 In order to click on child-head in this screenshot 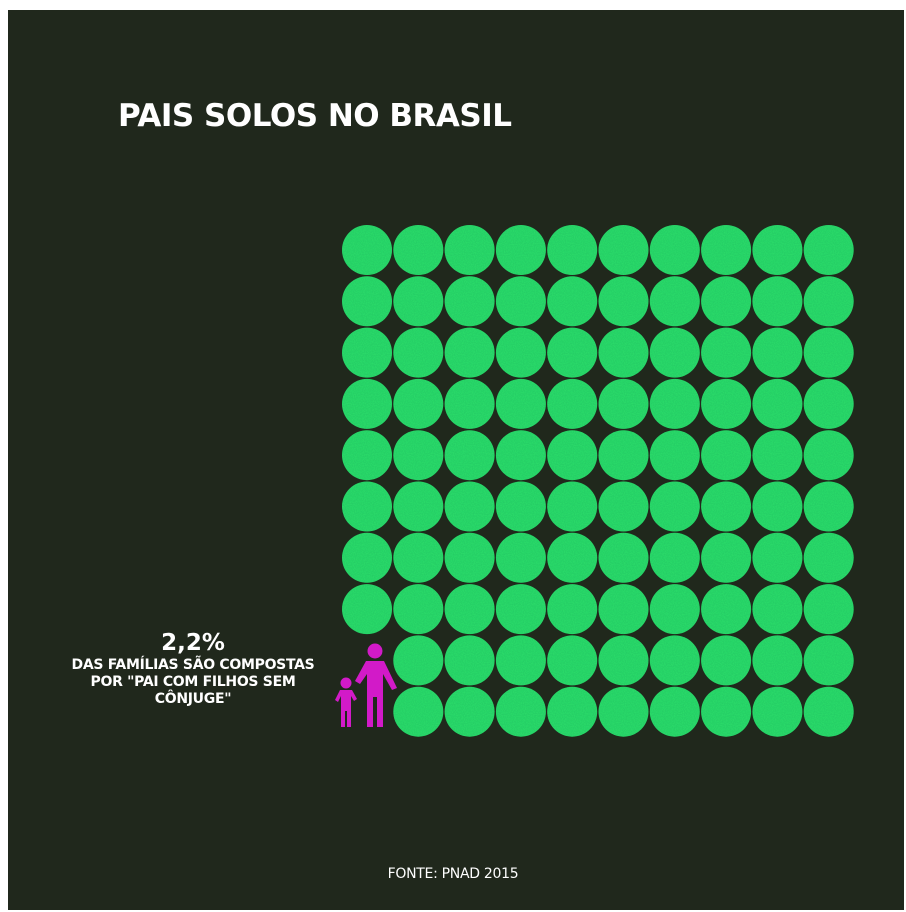, I will do `click(346, 683)`.